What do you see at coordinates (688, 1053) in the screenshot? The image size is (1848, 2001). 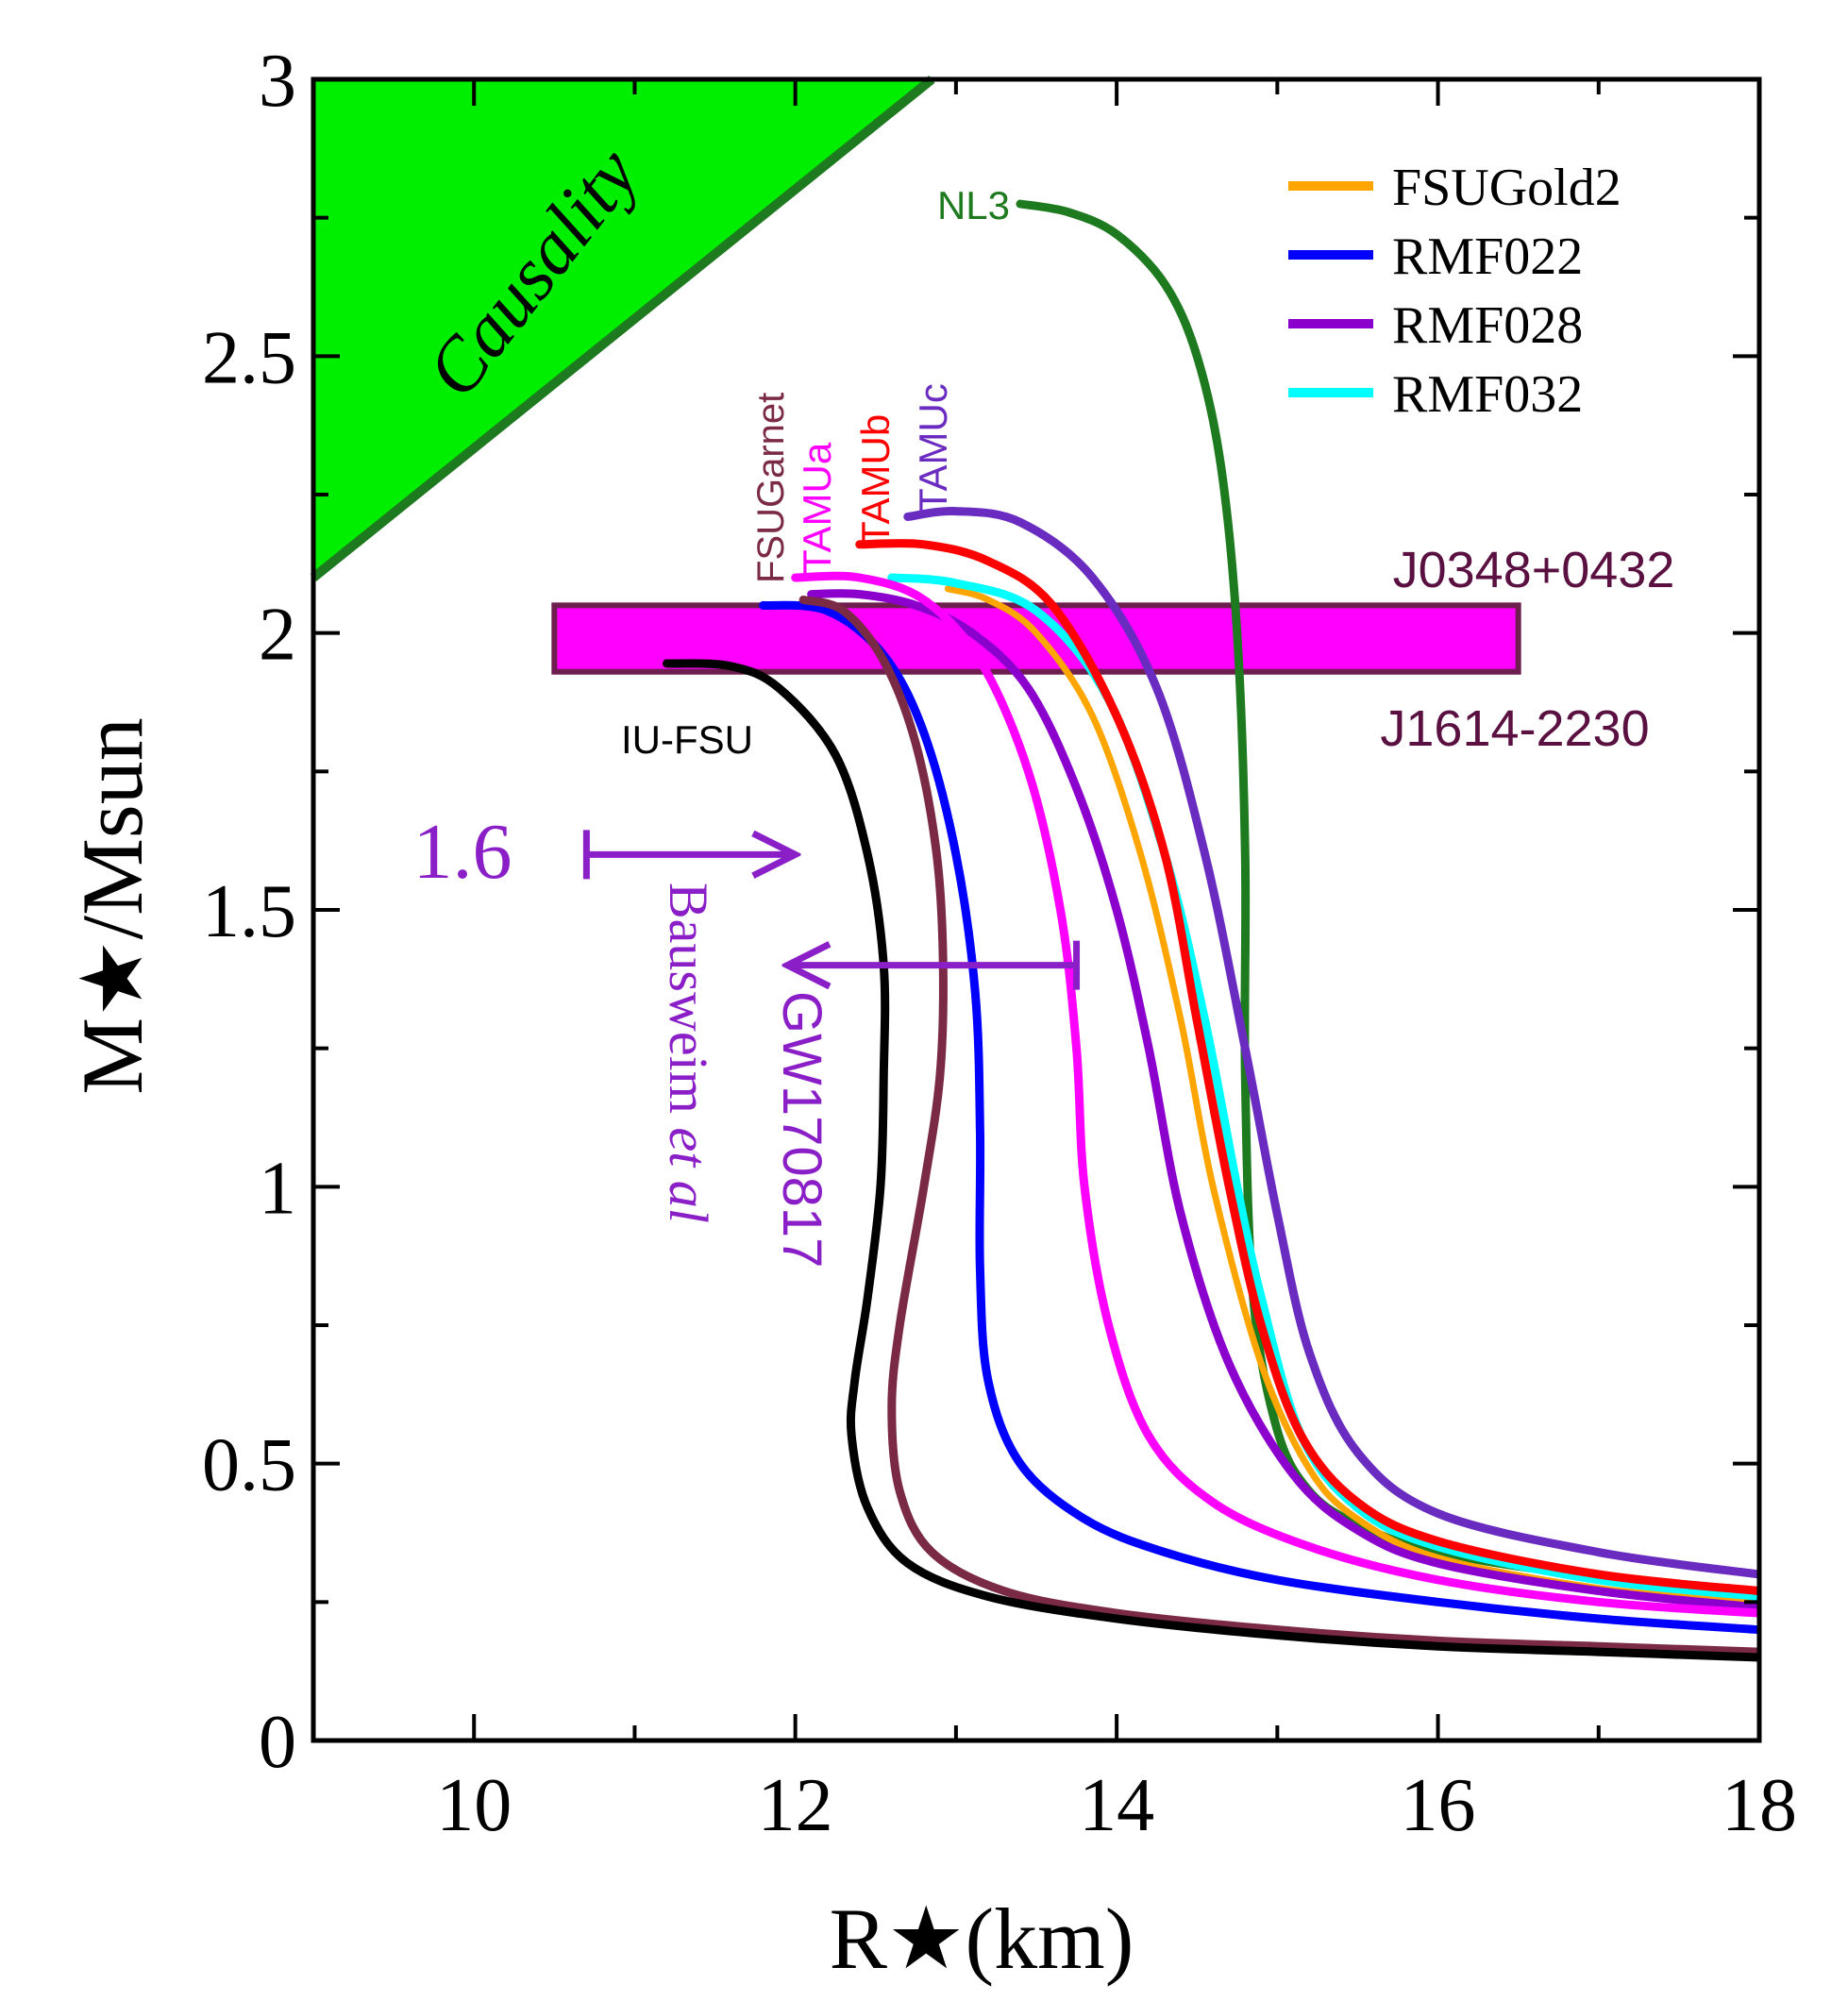 I see `bauswein-note: Bausweim et al` at bounding box center [688, 1053].